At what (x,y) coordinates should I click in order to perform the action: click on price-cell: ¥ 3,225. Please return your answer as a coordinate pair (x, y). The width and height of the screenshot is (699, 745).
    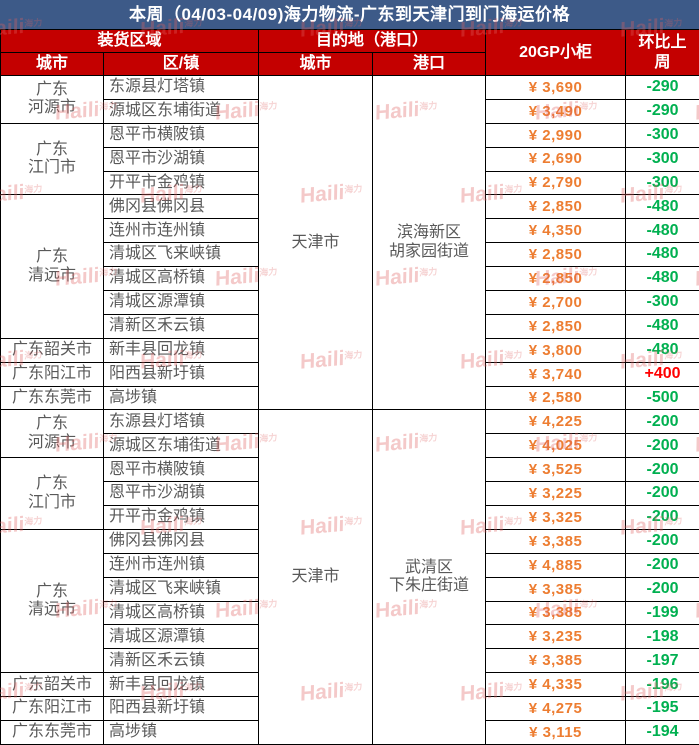
    Looking at the image, I should click on (556, 494).